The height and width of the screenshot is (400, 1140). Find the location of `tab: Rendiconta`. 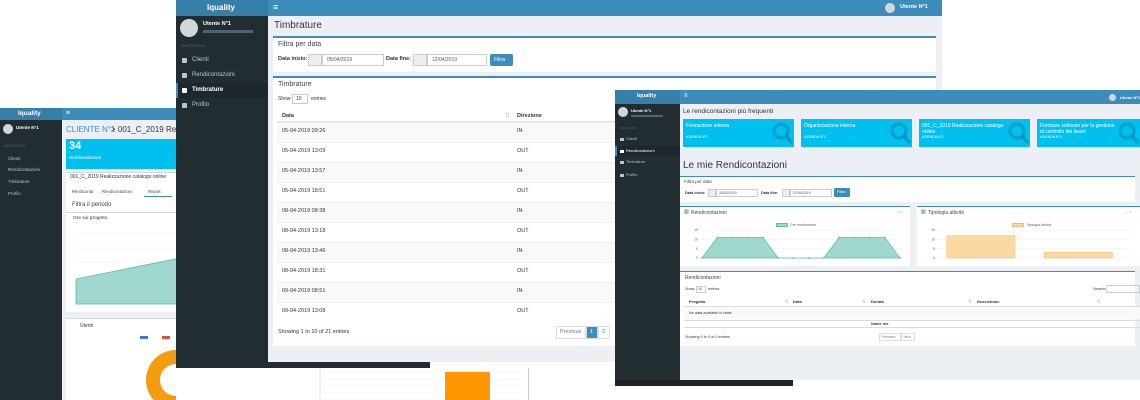

tab: Rendiconta is located at coordinates (83, 191).